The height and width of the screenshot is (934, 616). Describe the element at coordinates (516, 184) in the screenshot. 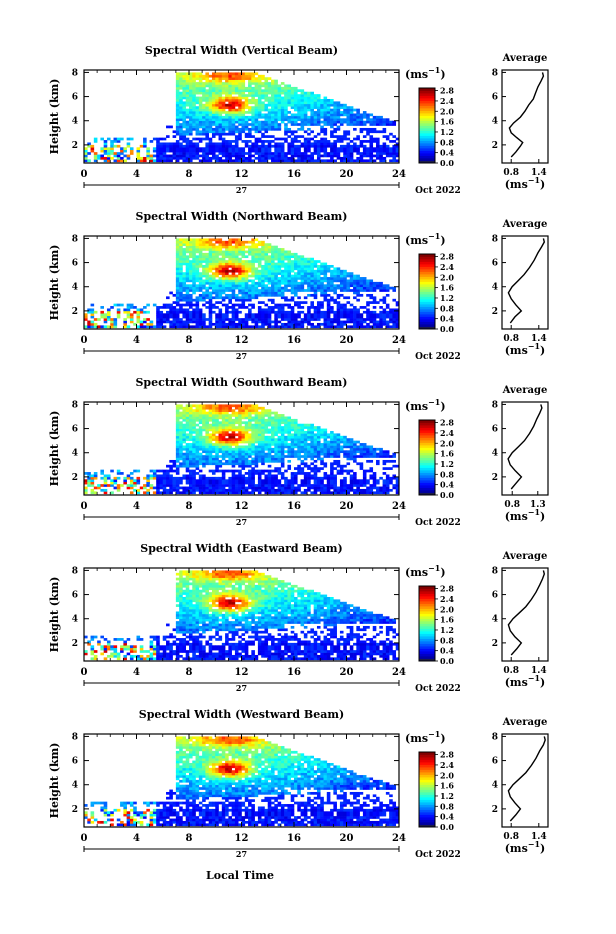

I see `units-open: (ms` at that location.